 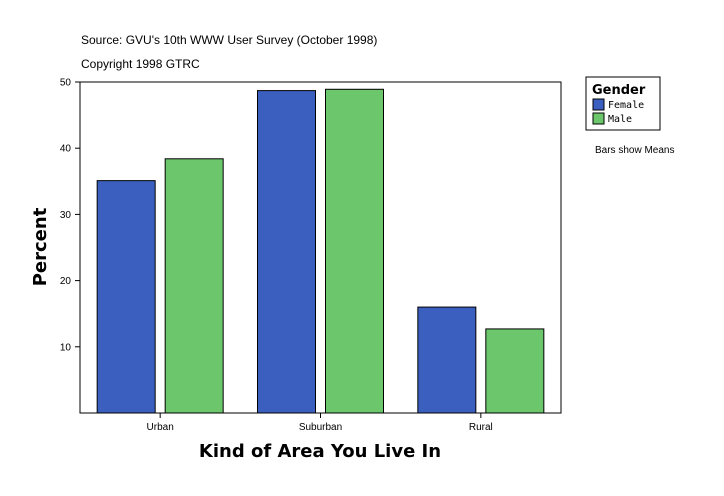 I want to click on y-tick-label: 30, so click(x=66, y=215).